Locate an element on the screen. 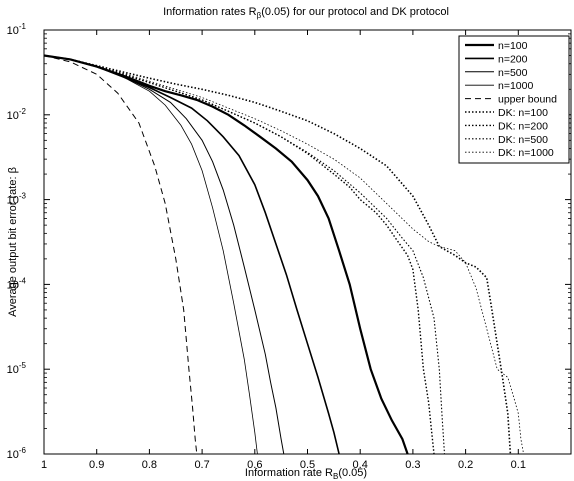 The width and height of the screenshot is (574, 481). legend-label-1: n=200 is located at coordinates (513, 59).